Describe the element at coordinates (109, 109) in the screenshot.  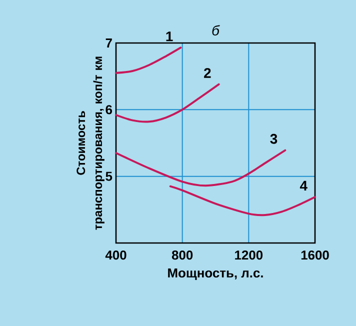
I see `y-tick-label: 6` at that location.